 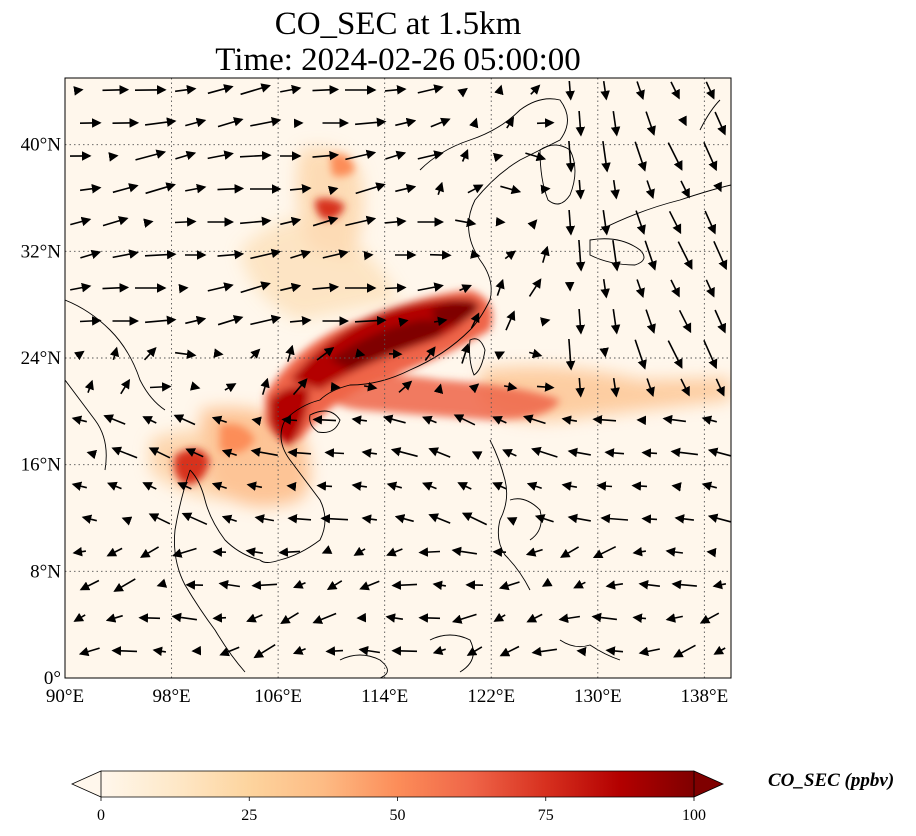 What do you see at coordinates (398, 60) in the screenshot?
I see `plot-subtitle-time: Time: 2024-02-26 05:00:00` at bounding box center [398, 60].